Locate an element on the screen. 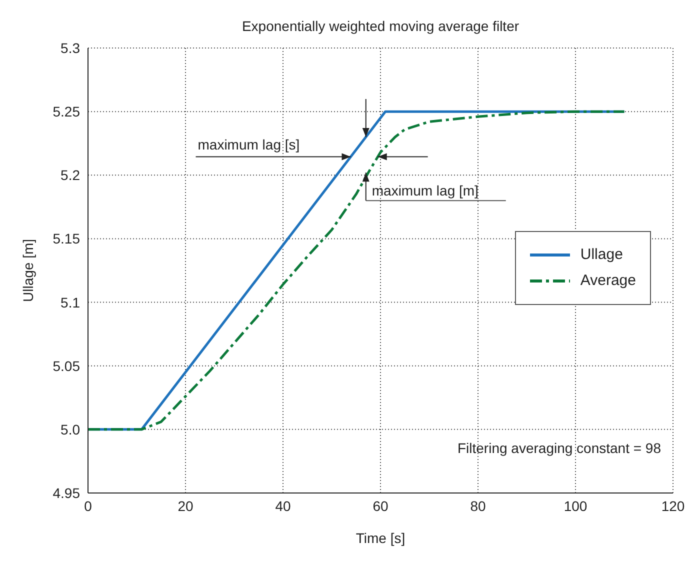 This screenshot has height=569, width=695. x-axis-title: Time [s] is located at coordinates (381, 538).